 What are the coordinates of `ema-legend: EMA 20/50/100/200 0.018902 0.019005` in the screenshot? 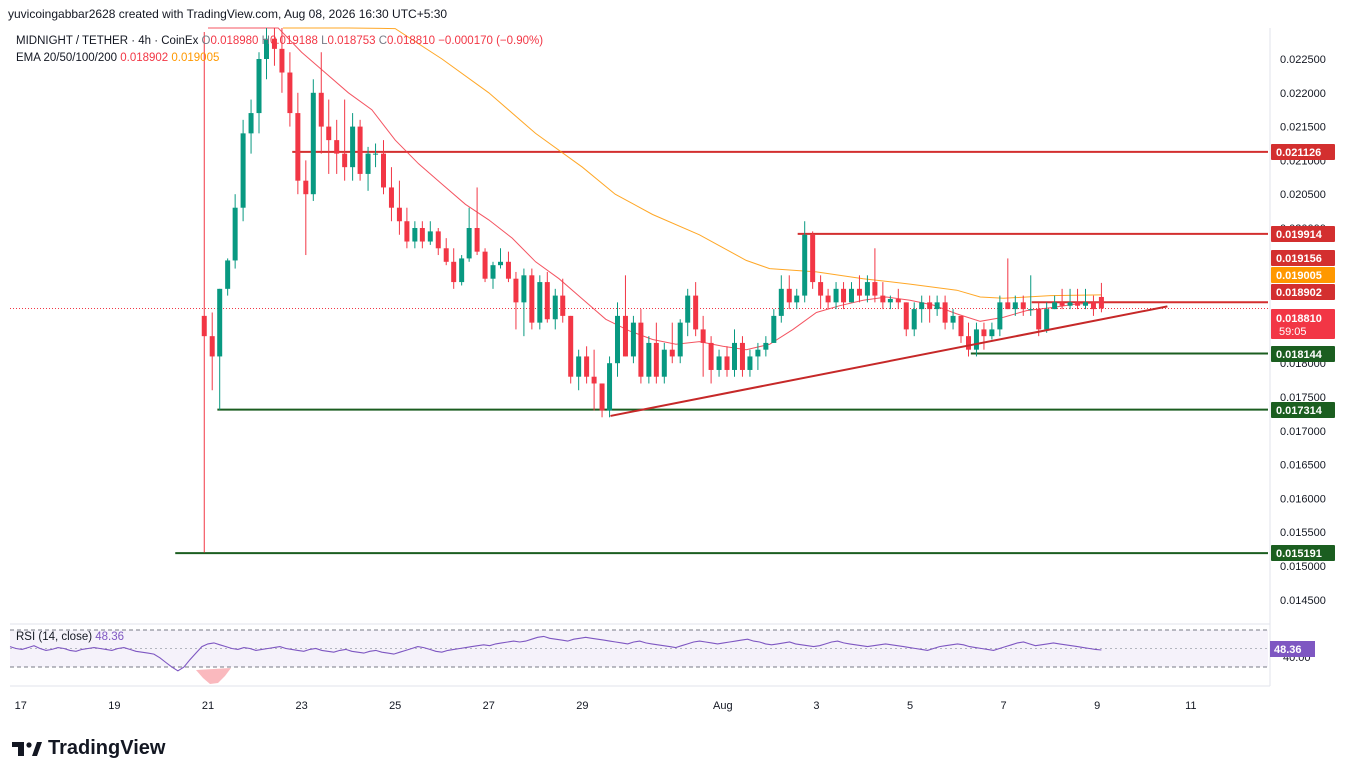 It's located at (117, 58).